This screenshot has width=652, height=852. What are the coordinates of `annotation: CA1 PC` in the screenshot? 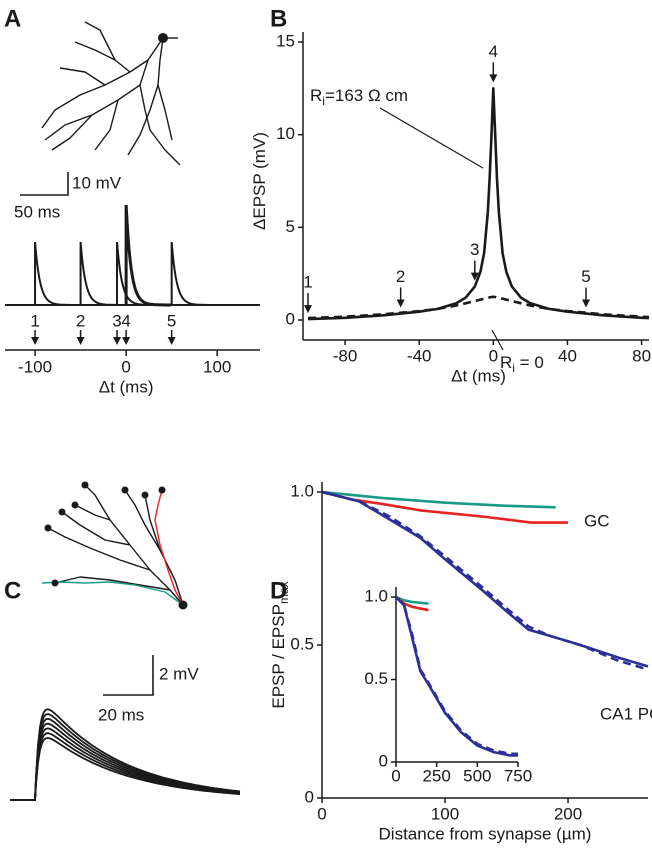 It's located at (626, 713).